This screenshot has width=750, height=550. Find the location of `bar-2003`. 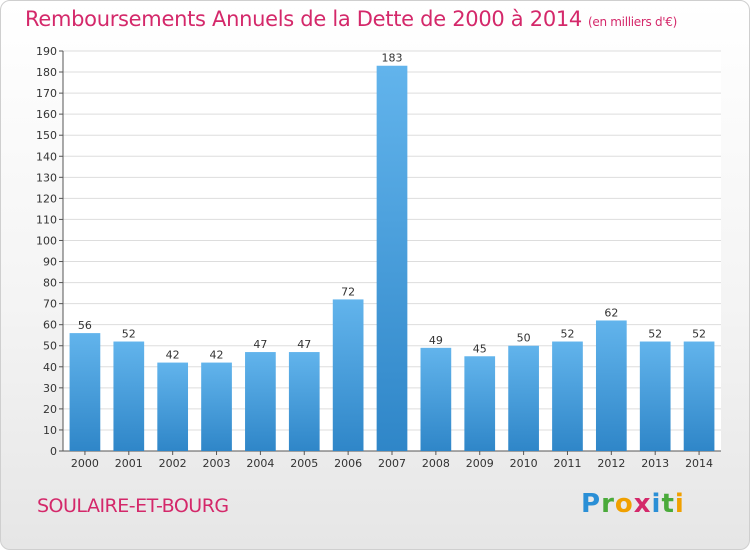

bar-2003 is located at coordinates (216, 406).